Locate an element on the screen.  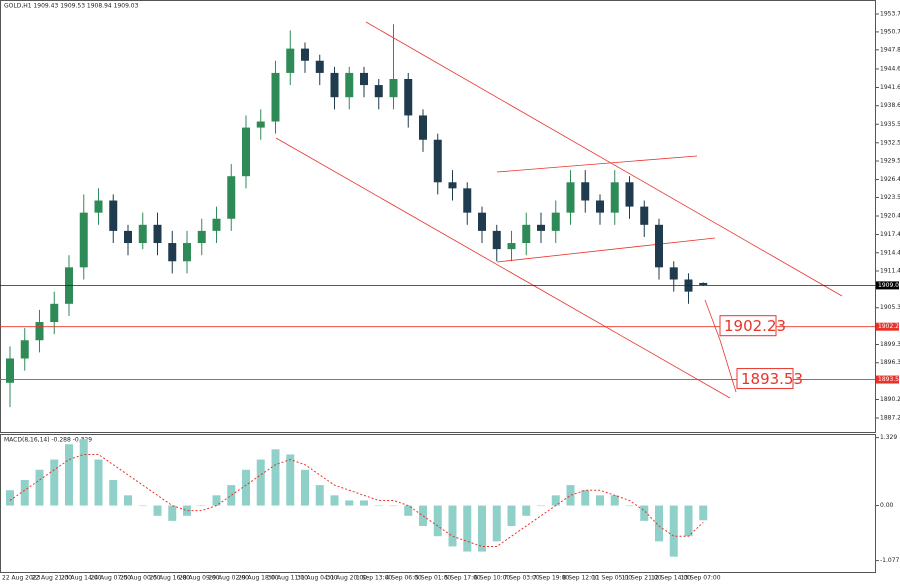
y-tick-label: 0.00 is located at coordinates (887, 505).